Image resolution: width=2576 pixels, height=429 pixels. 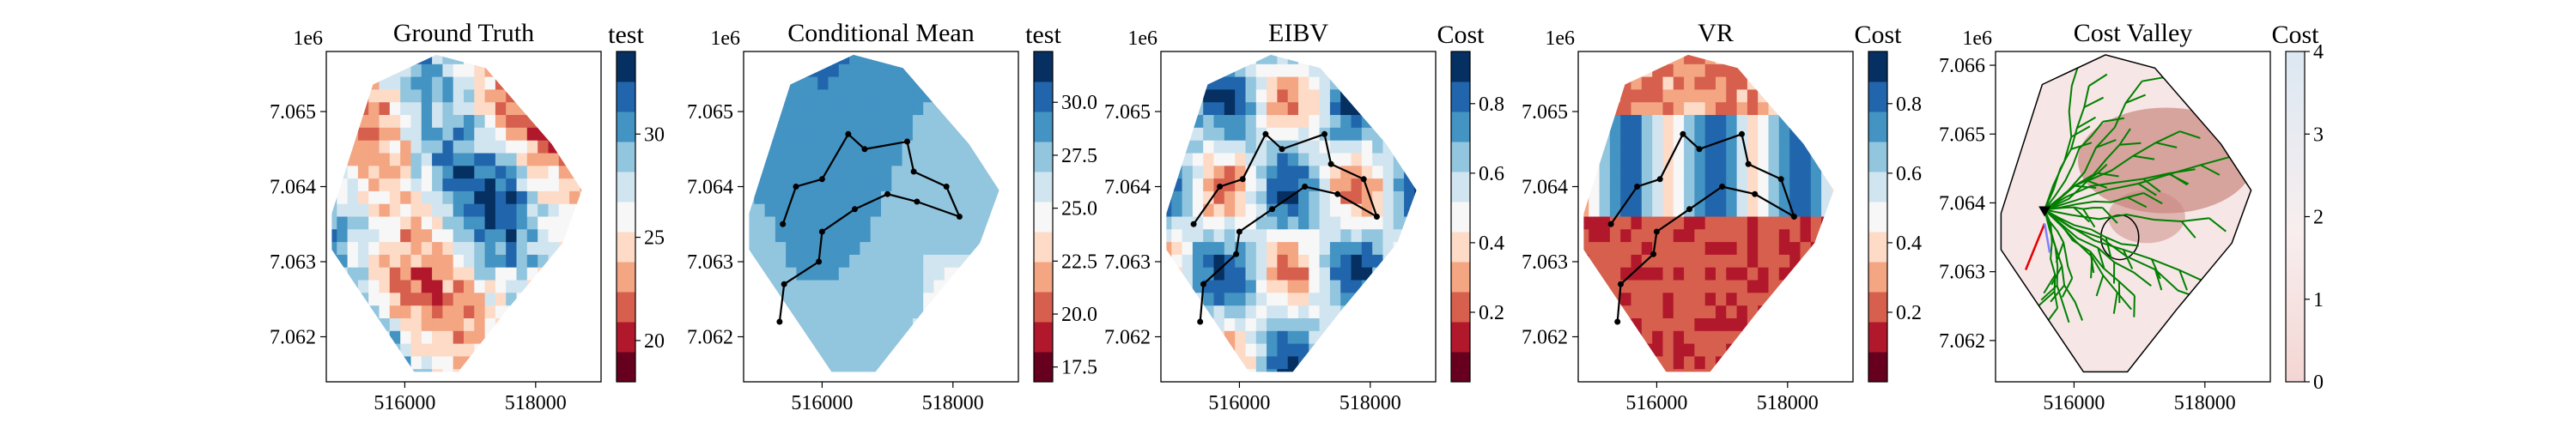 What do you see at coordinates (1460, 307) in the screenshot?
I see `colorbar-segment` at bounding box center [1460, 307].